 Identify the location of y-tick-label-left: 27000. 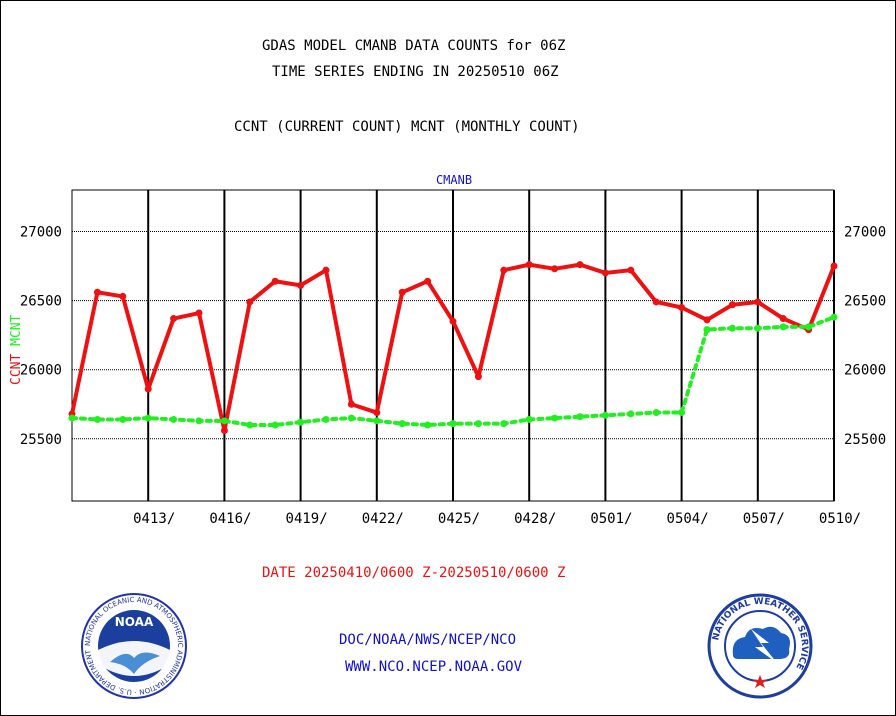
(41, 232).